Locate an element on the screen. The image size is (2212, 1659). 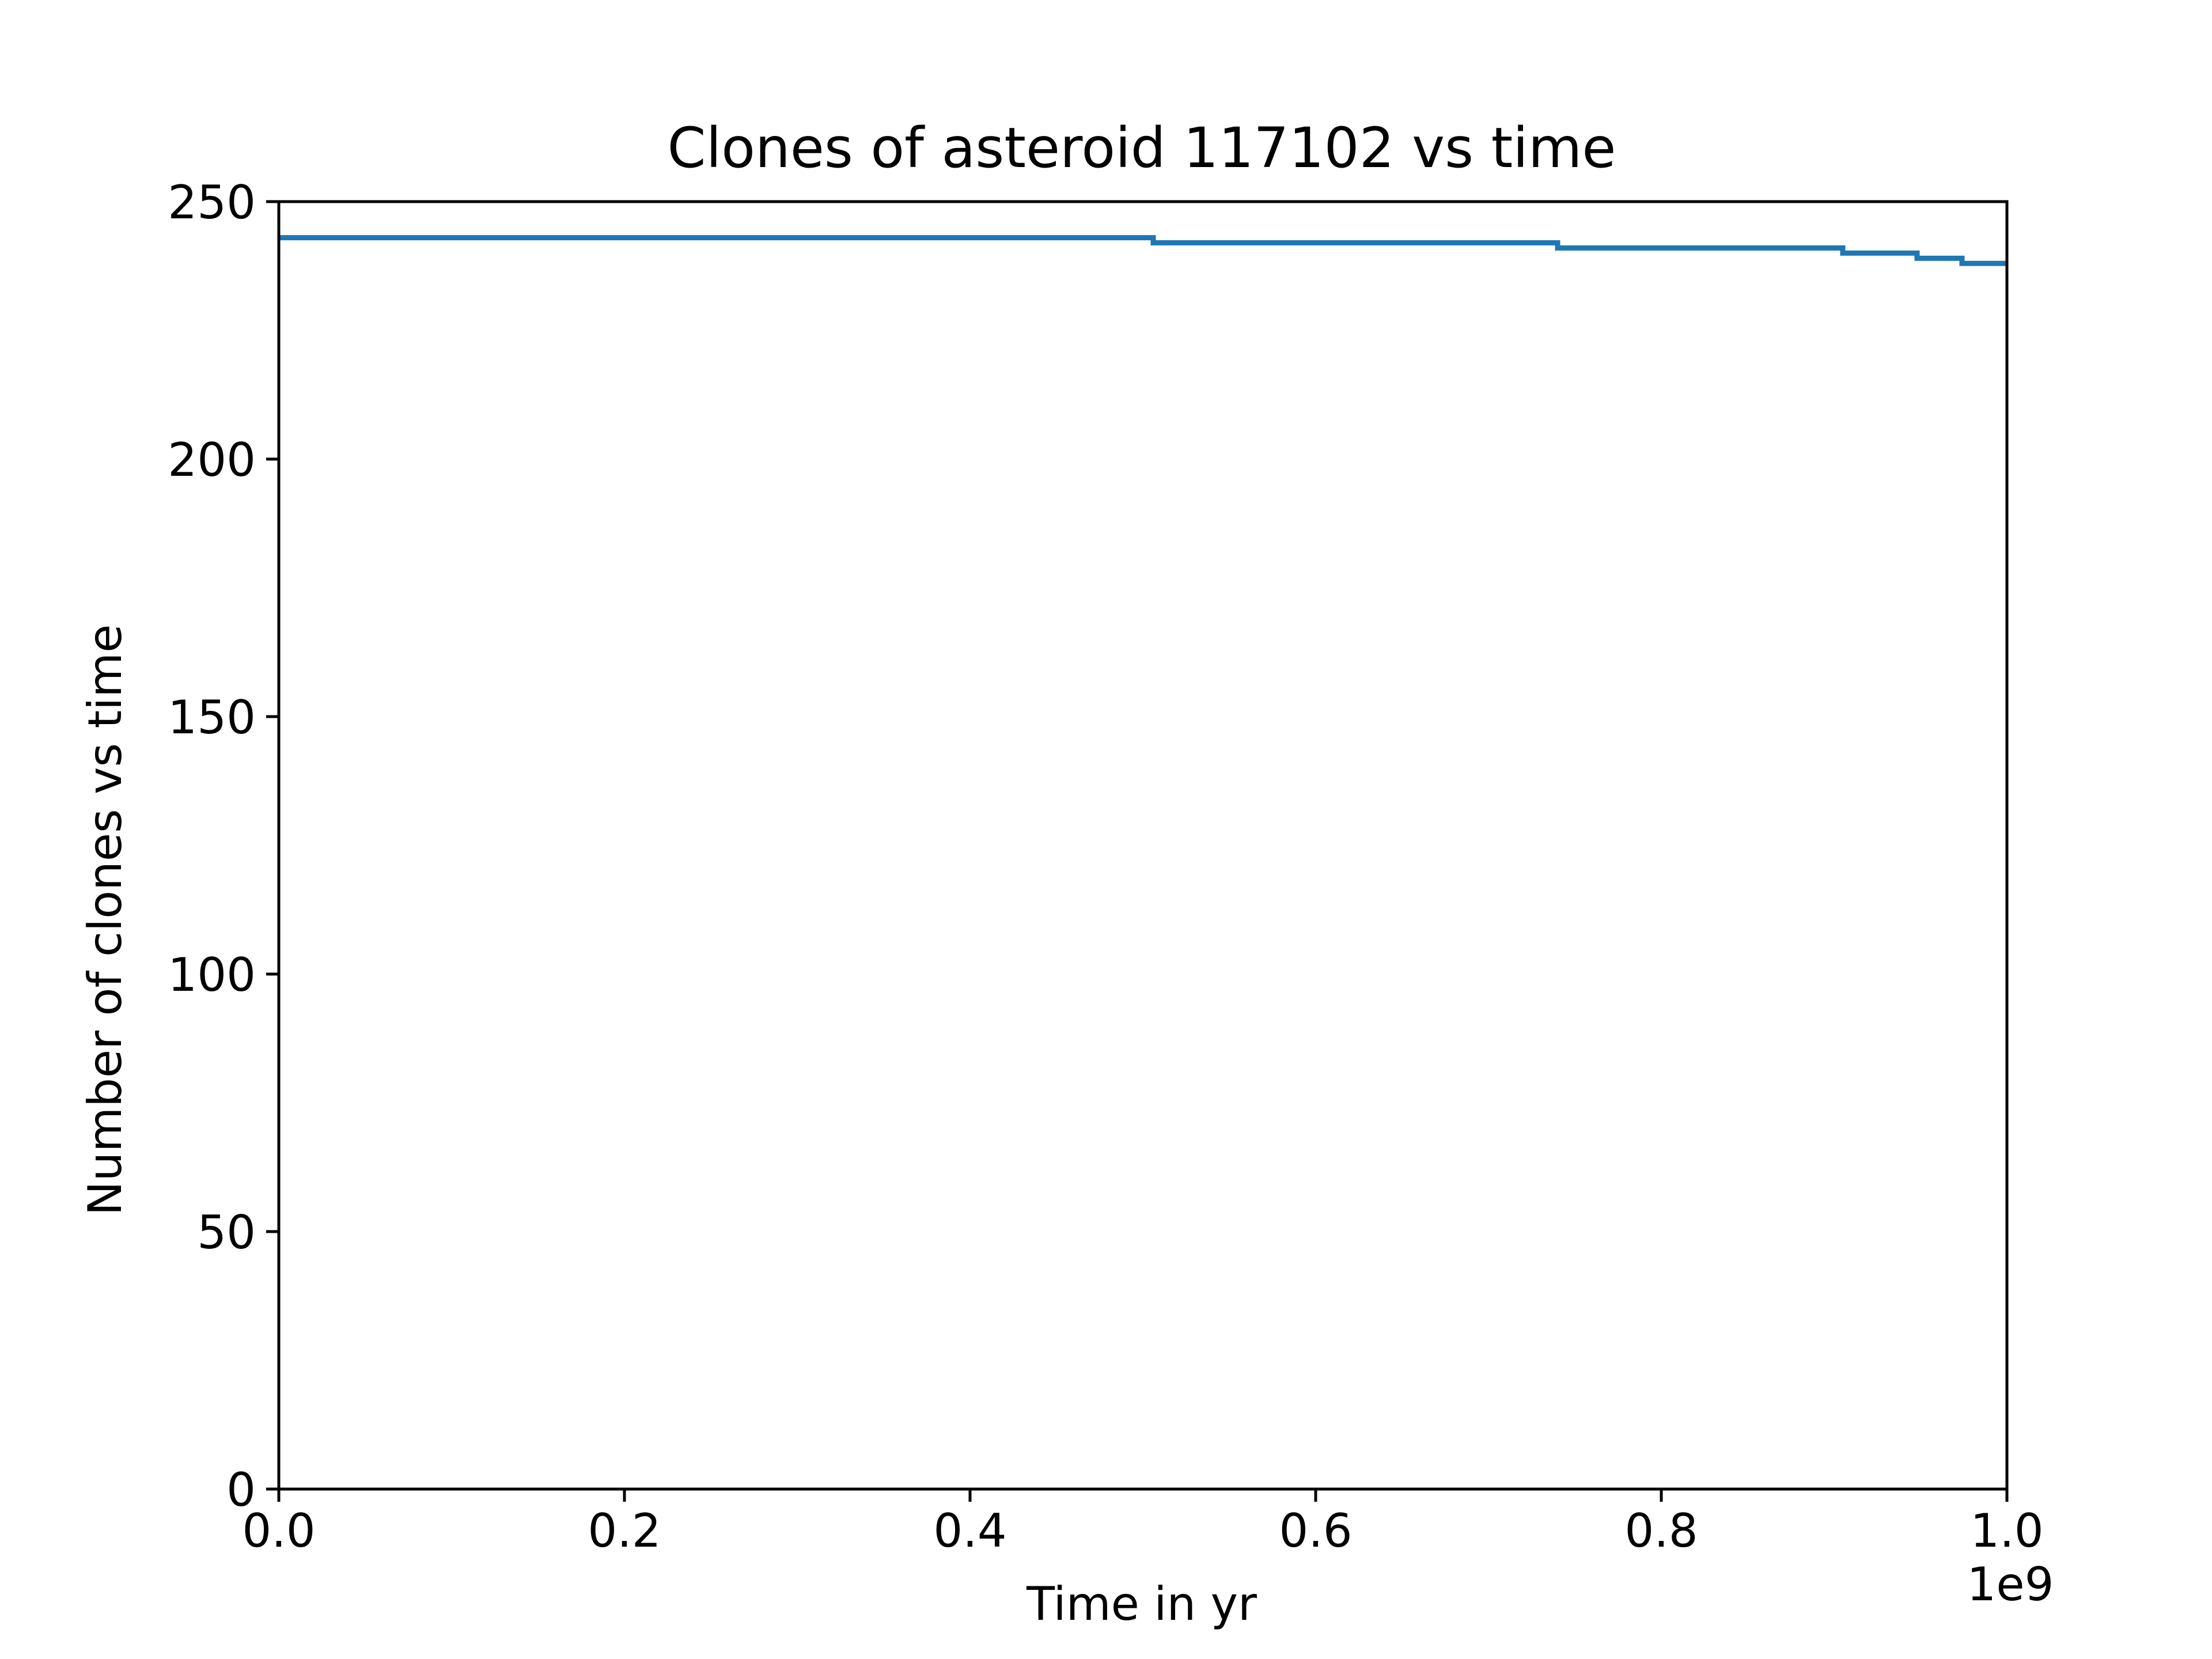
y-axis-ticks: 0 50 100 150 200 250 is located at coordinates (223, 846).